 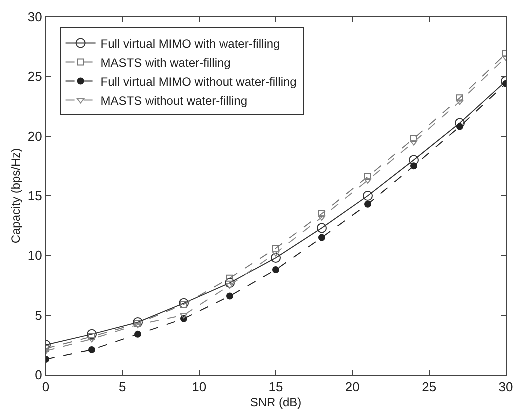 What do you see at coordinates (174, 101) in the screenshot?
I see `legend-label: MASTS without water-filling` at bounding box center [174, 101].